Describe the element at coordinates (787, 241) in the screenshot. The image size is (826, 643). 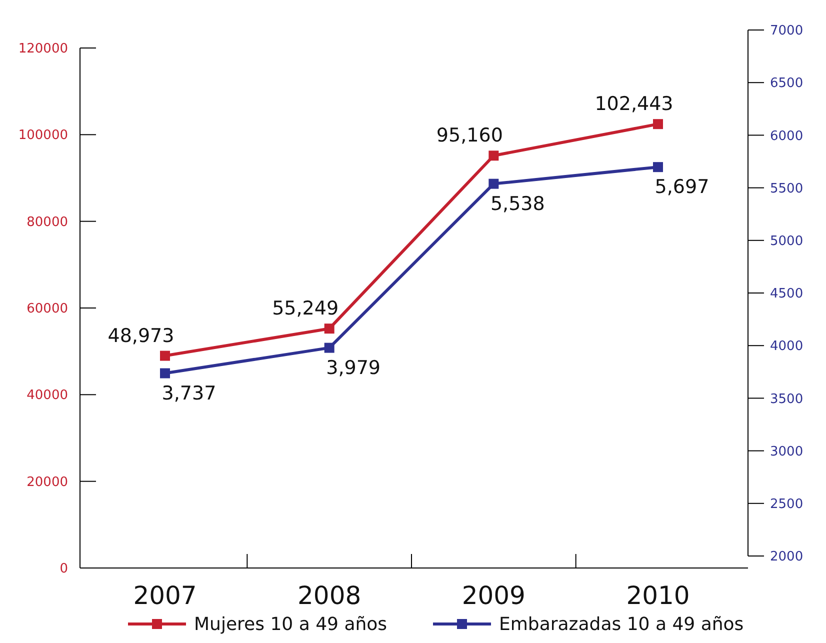
I see `y2-tick-label: 5000` at that location.